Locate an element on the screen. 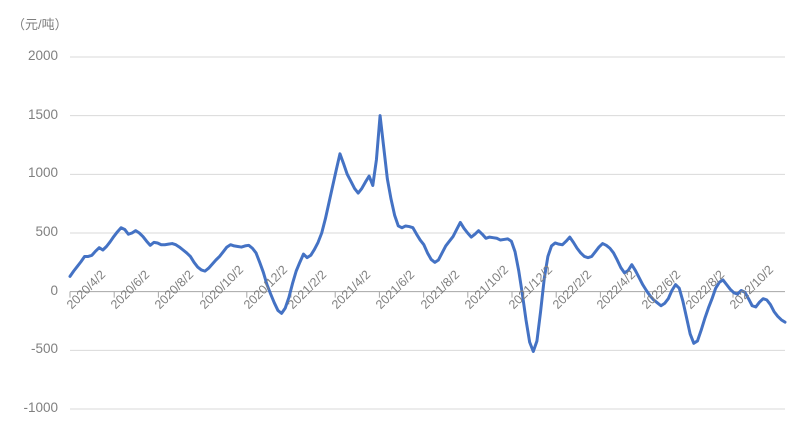  y-axis-tick-label: -500 is located at coordinates (44, 349).